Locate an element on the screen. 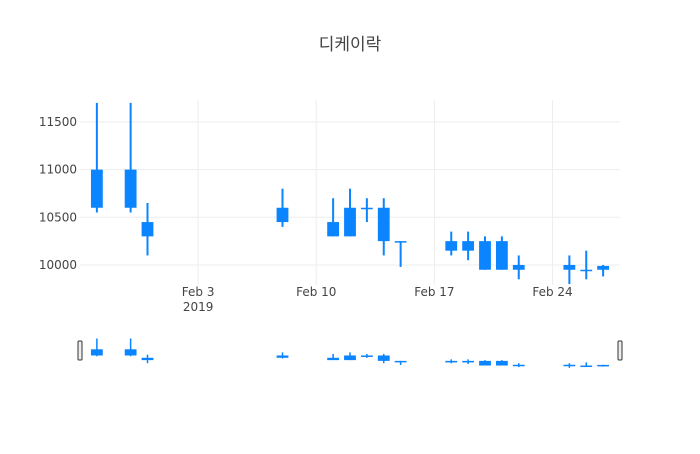 This screenshot has width=700, height=454. chart-title: 디케이락 is located at coordinates (350, 45).